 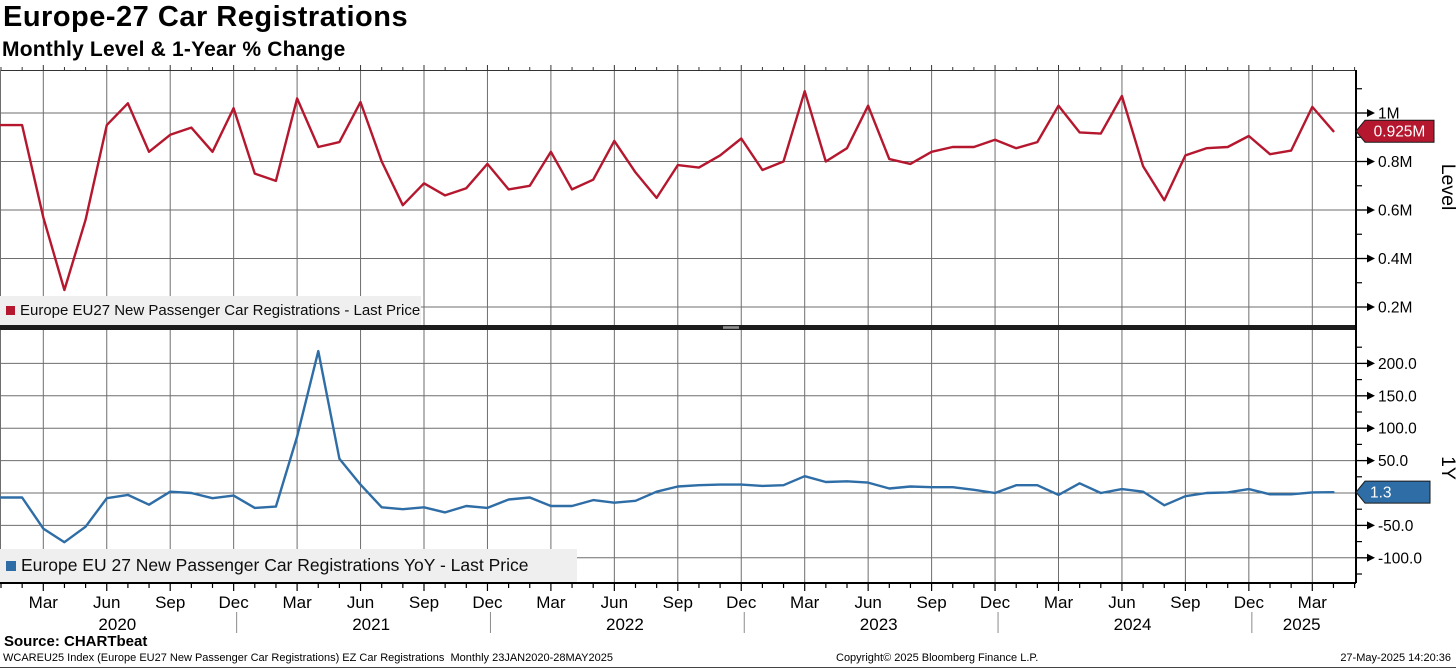 What do you see at coordinates (1395, 259) in the screenshot?
I see `level-axis-tick-label: 0.4M` at bounding box center [1395, 259].